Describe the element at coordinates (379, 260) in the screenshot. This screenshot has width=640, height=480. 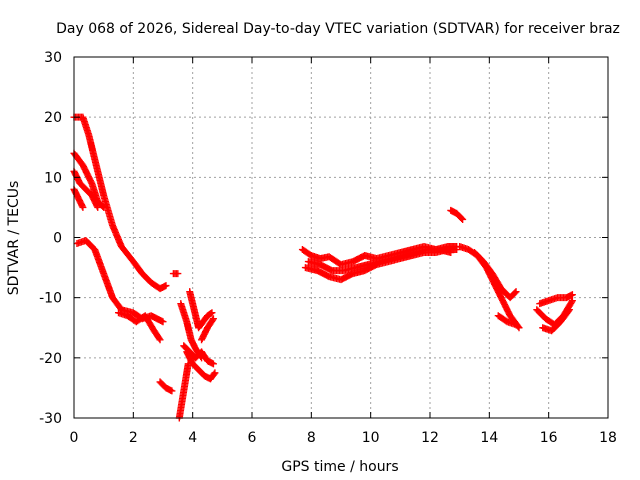
I see `series-track-q` at that location.